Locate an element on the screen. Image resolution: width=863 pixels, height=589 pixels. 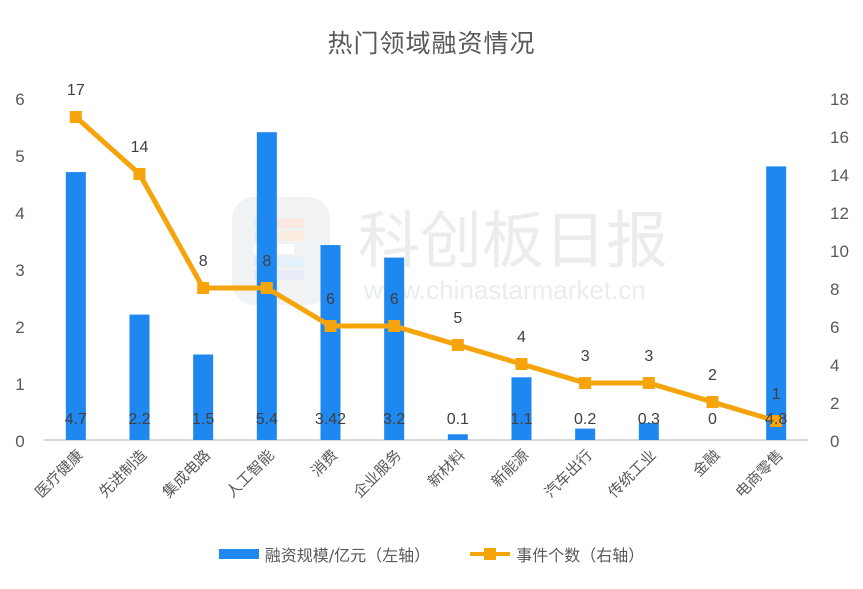
legend-item-bar: 融资规模/亿元（左轴） is located at coordinates (324, 554).